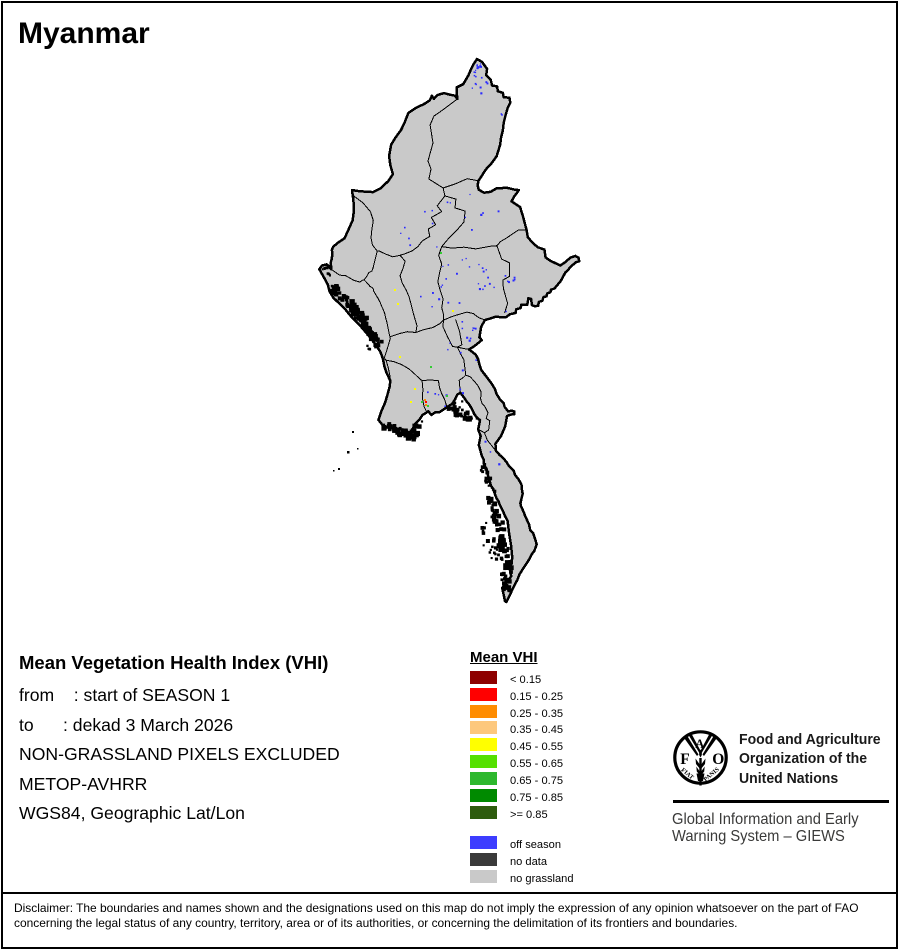  What do you see at coordinates (718, 759) in the screenshot?
I see `svg-text: O` at bounding box center [718, 759].